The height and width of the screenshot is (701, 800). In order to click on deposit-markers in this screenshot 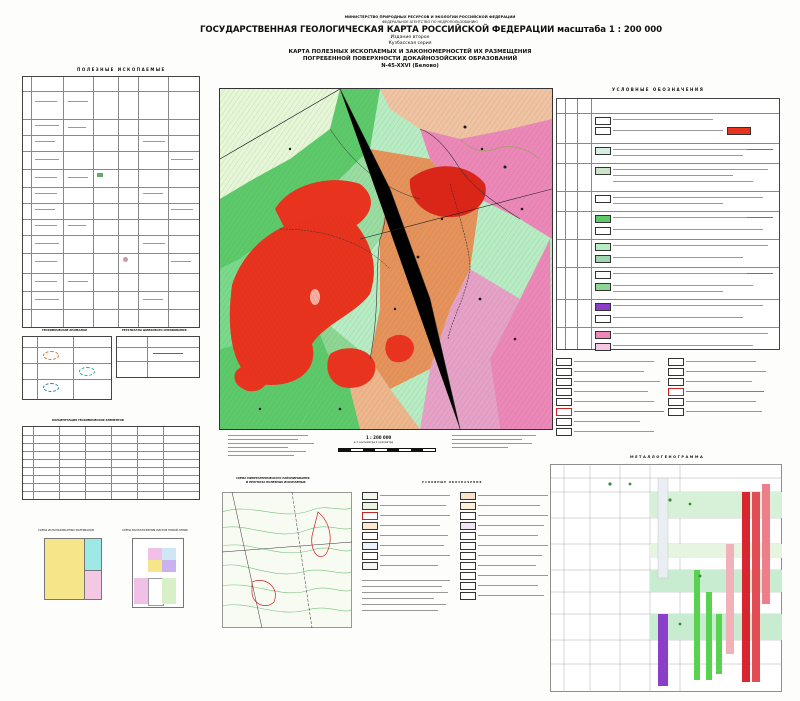, I will do `click(391, 268)`.